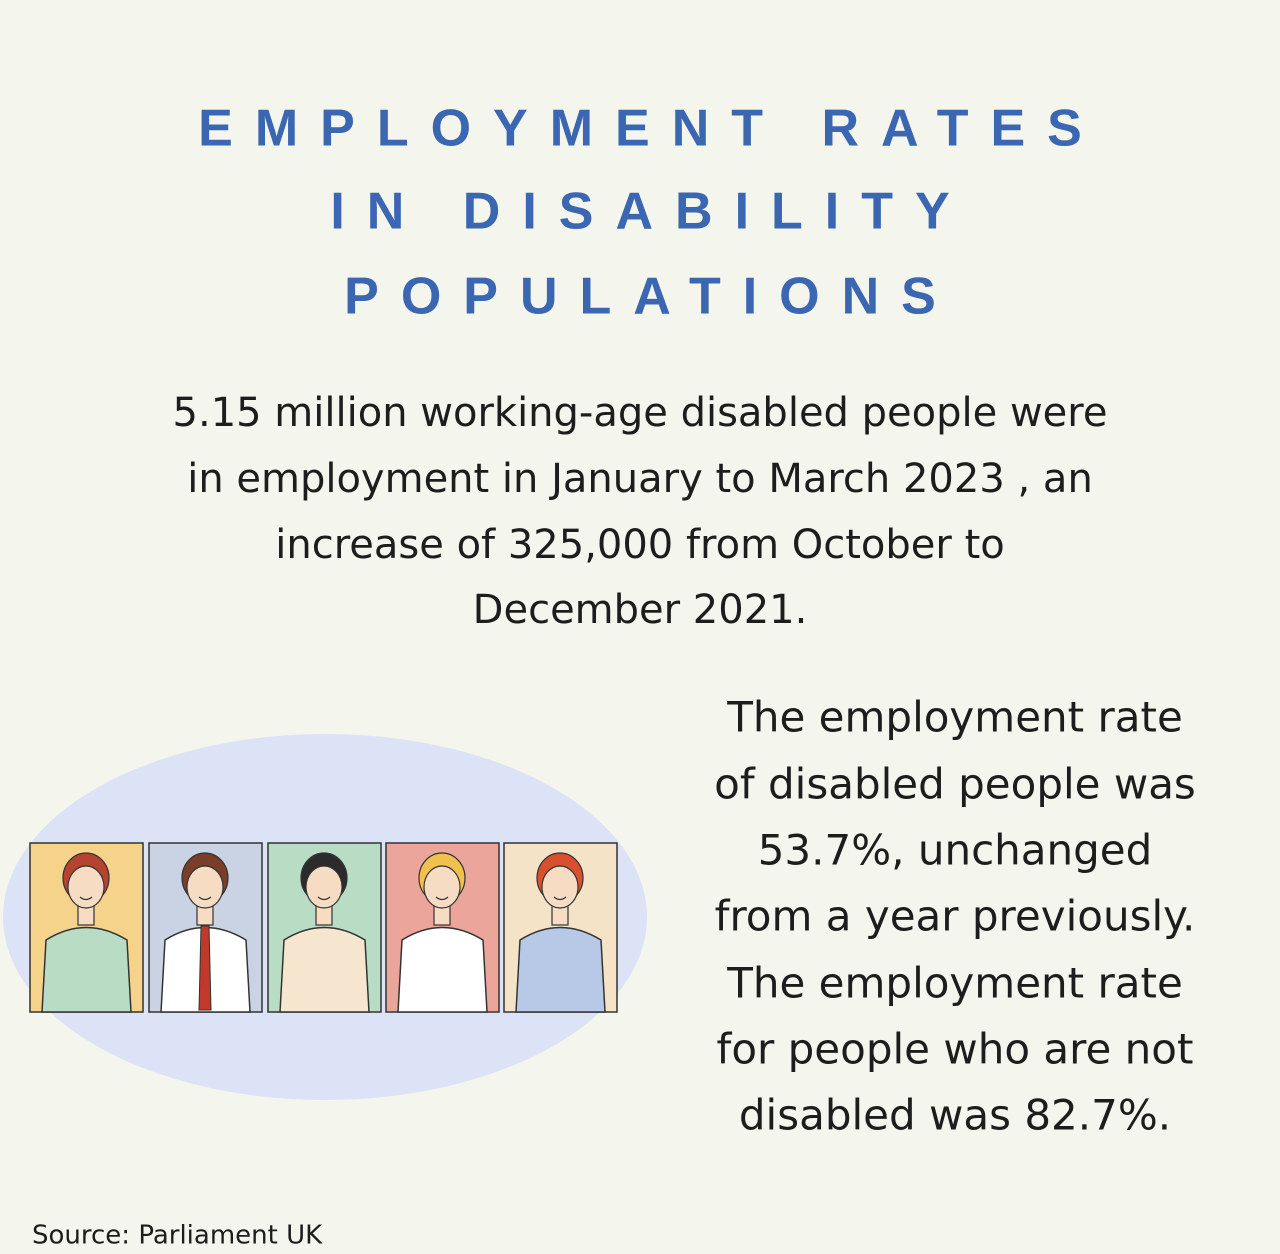 Image resolution: width=1280 pixels, height=1254 pixels. Describe the element at coordinates (205, 968) in the screenshot. I see `person-tie` at that location.